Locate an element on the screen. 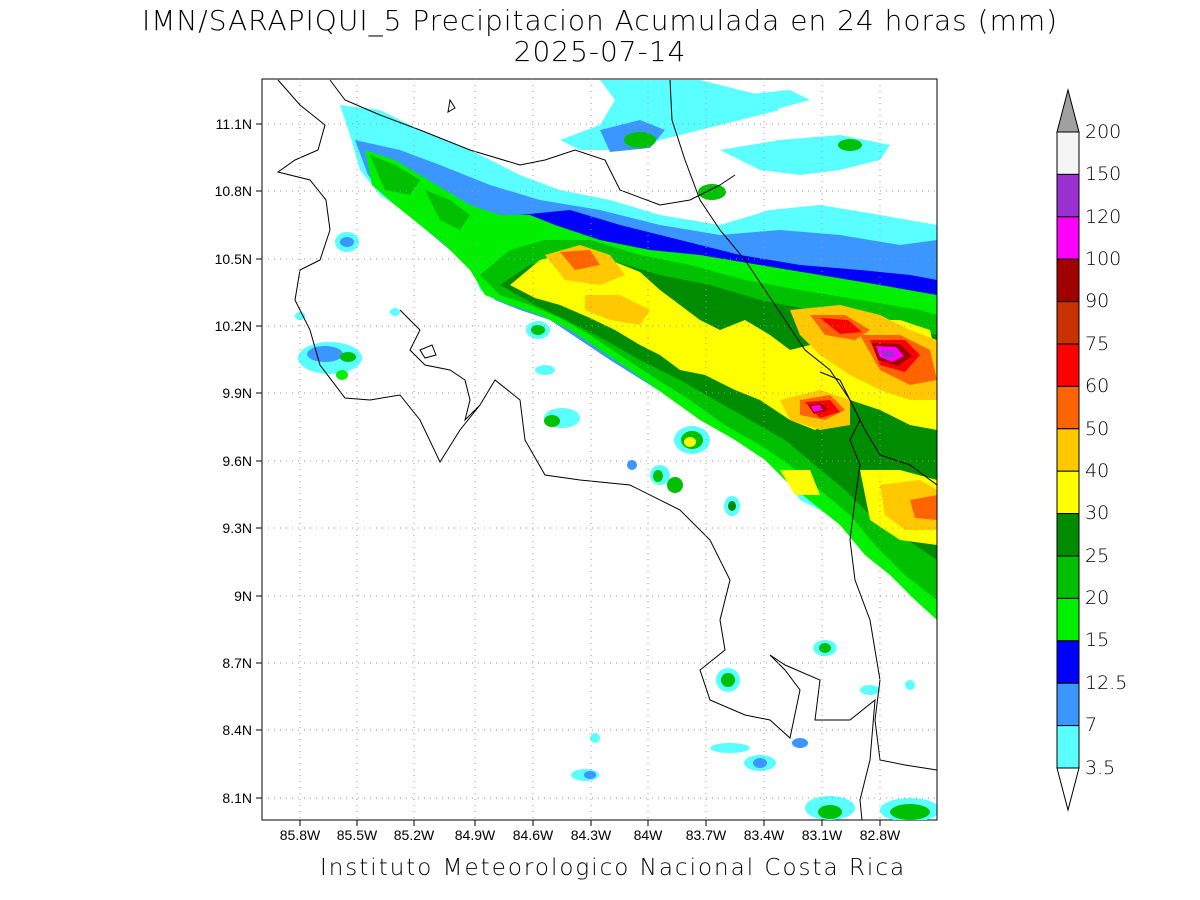 This screenshot has width=1200, height=900. map-date: 2025-07-14 is located at coordinates (600, 51).